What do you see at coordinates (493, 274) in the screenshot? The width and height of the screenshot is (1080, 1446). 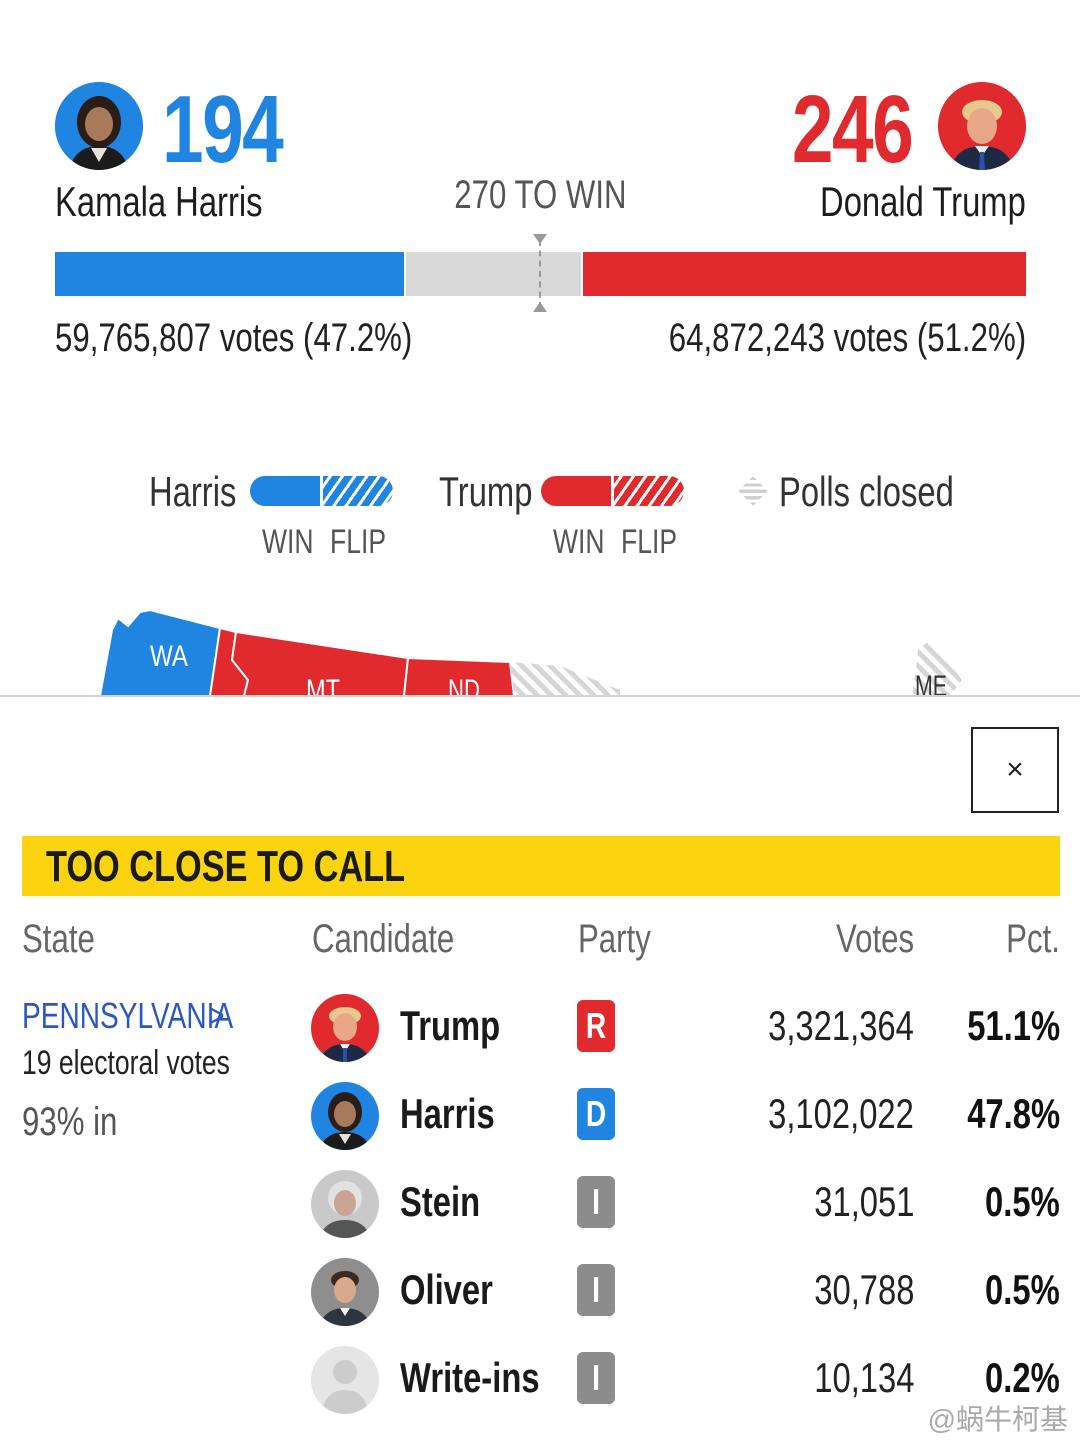 I see `uncalled-electoral-bar` at bounding box center [493, 274].